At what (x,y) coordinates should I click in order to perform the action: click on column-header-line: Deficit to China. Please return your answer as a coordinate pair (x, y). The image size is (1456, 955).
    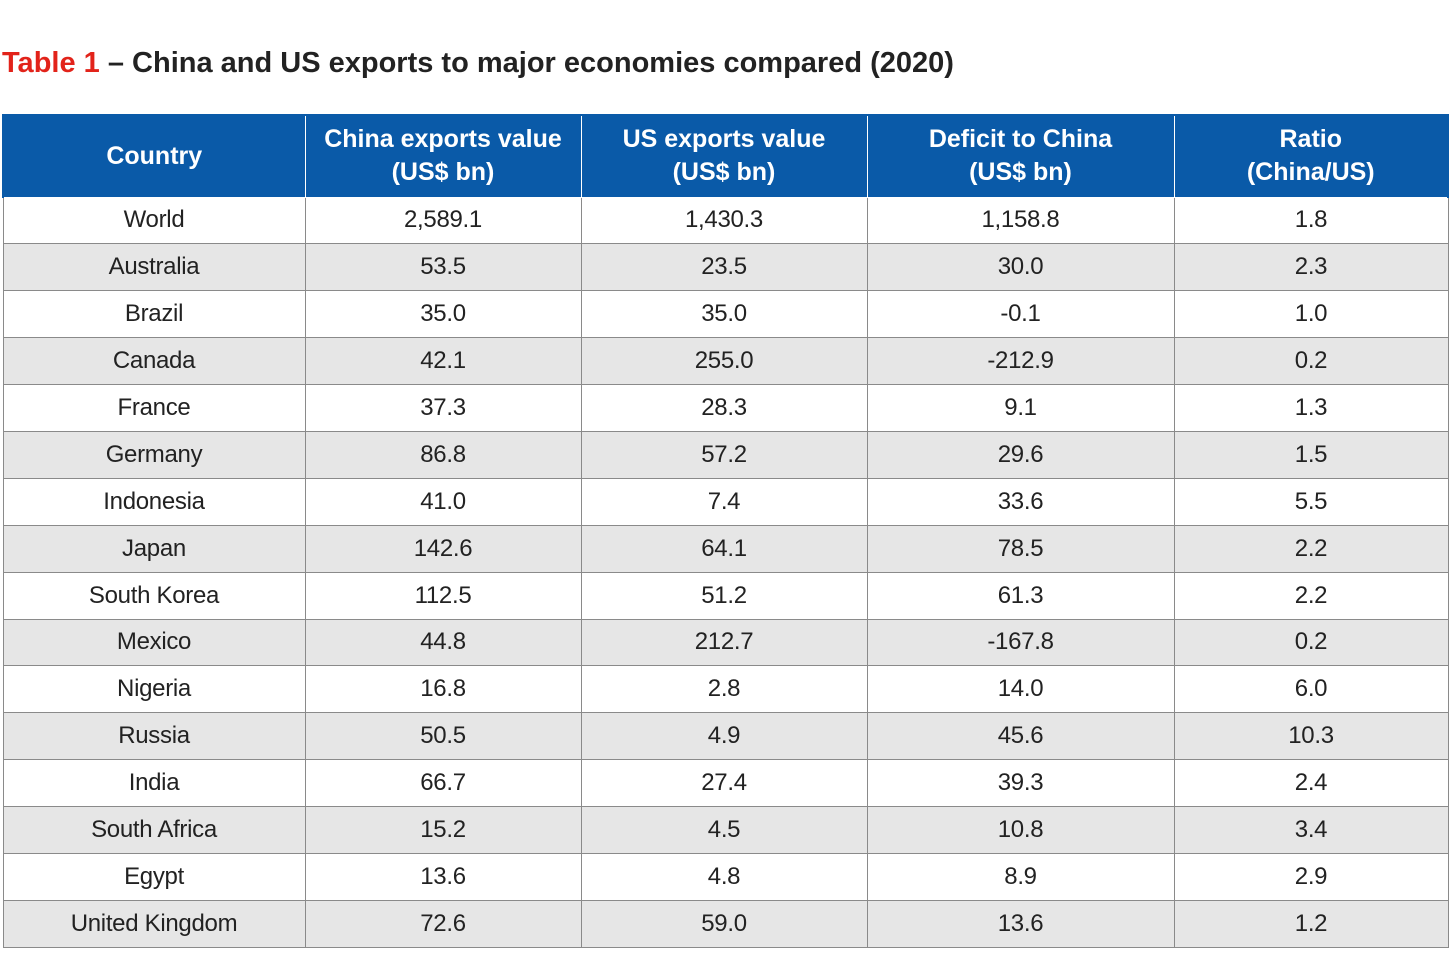
    Looking at the image, I should click on (1020, 139).